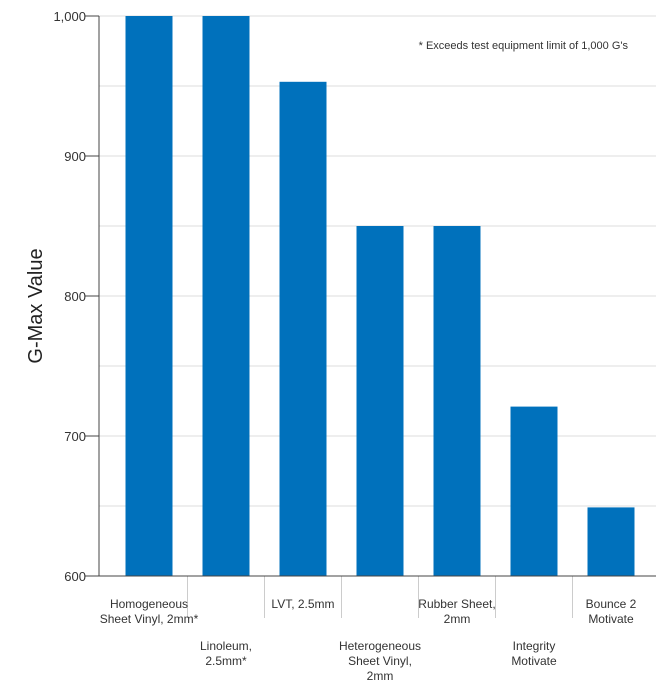 This screenshot has height=692, width=656. Describe the element at coordinates (75, 576) in the screenshot. I see `y-tick-label: 600` at that location.